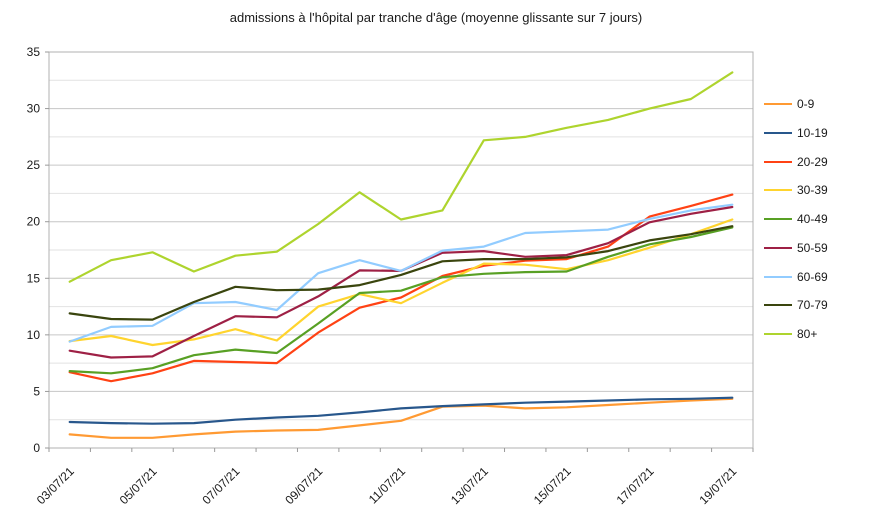  What do you see at coordinates (34, 335) in the screenshot?
I see `y-axis-label: 10` at bounding box center [34, 335].